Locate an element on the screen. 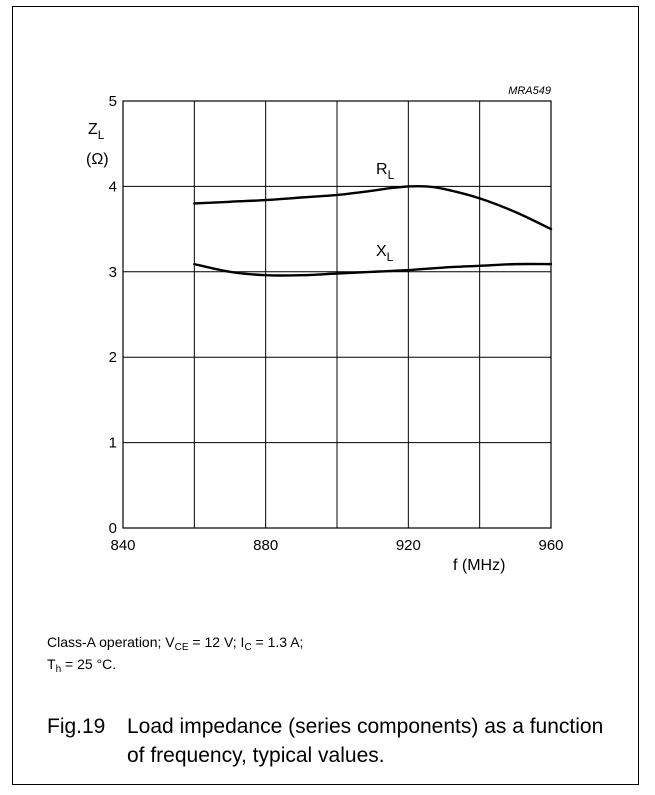 The height and width of the screenshot is (795, 655). y-axis-unit: (Ω) is located at coordinates (97, 159).